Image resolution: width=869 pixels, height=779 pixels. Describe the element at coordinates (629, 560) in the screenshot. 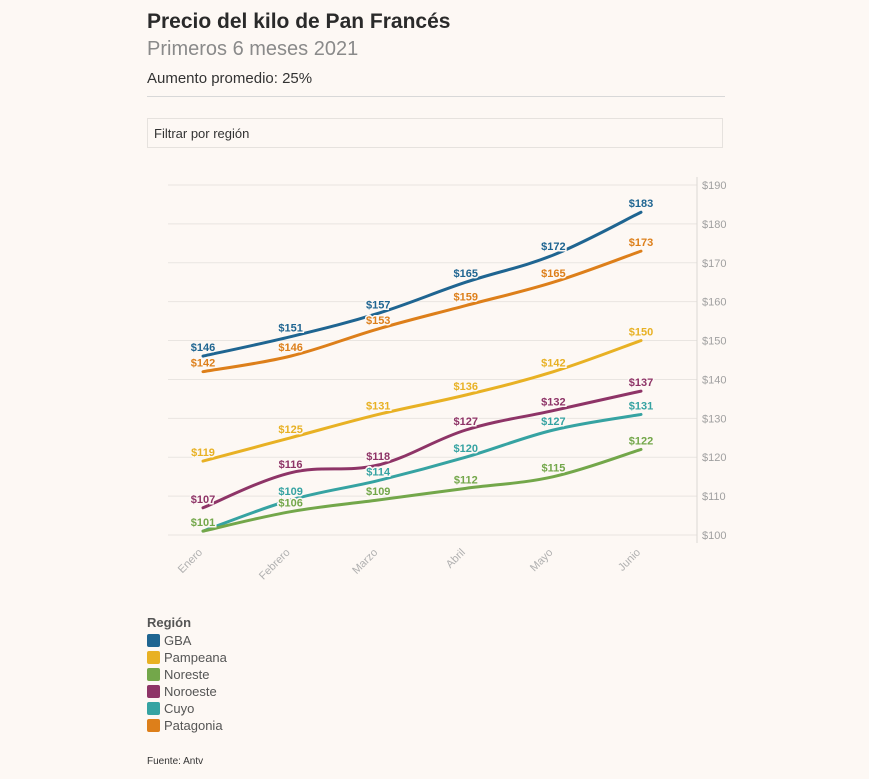

I see `x-tick-label: Junio` at that location.